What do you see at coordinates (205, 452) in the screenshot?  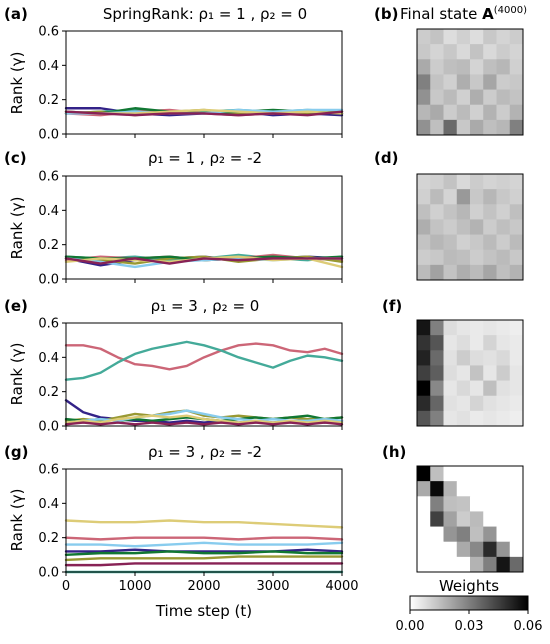 I see `panel-title-g: ρ₁ = 3 , ρ₂ = -2` at bounding box center [205, 452].